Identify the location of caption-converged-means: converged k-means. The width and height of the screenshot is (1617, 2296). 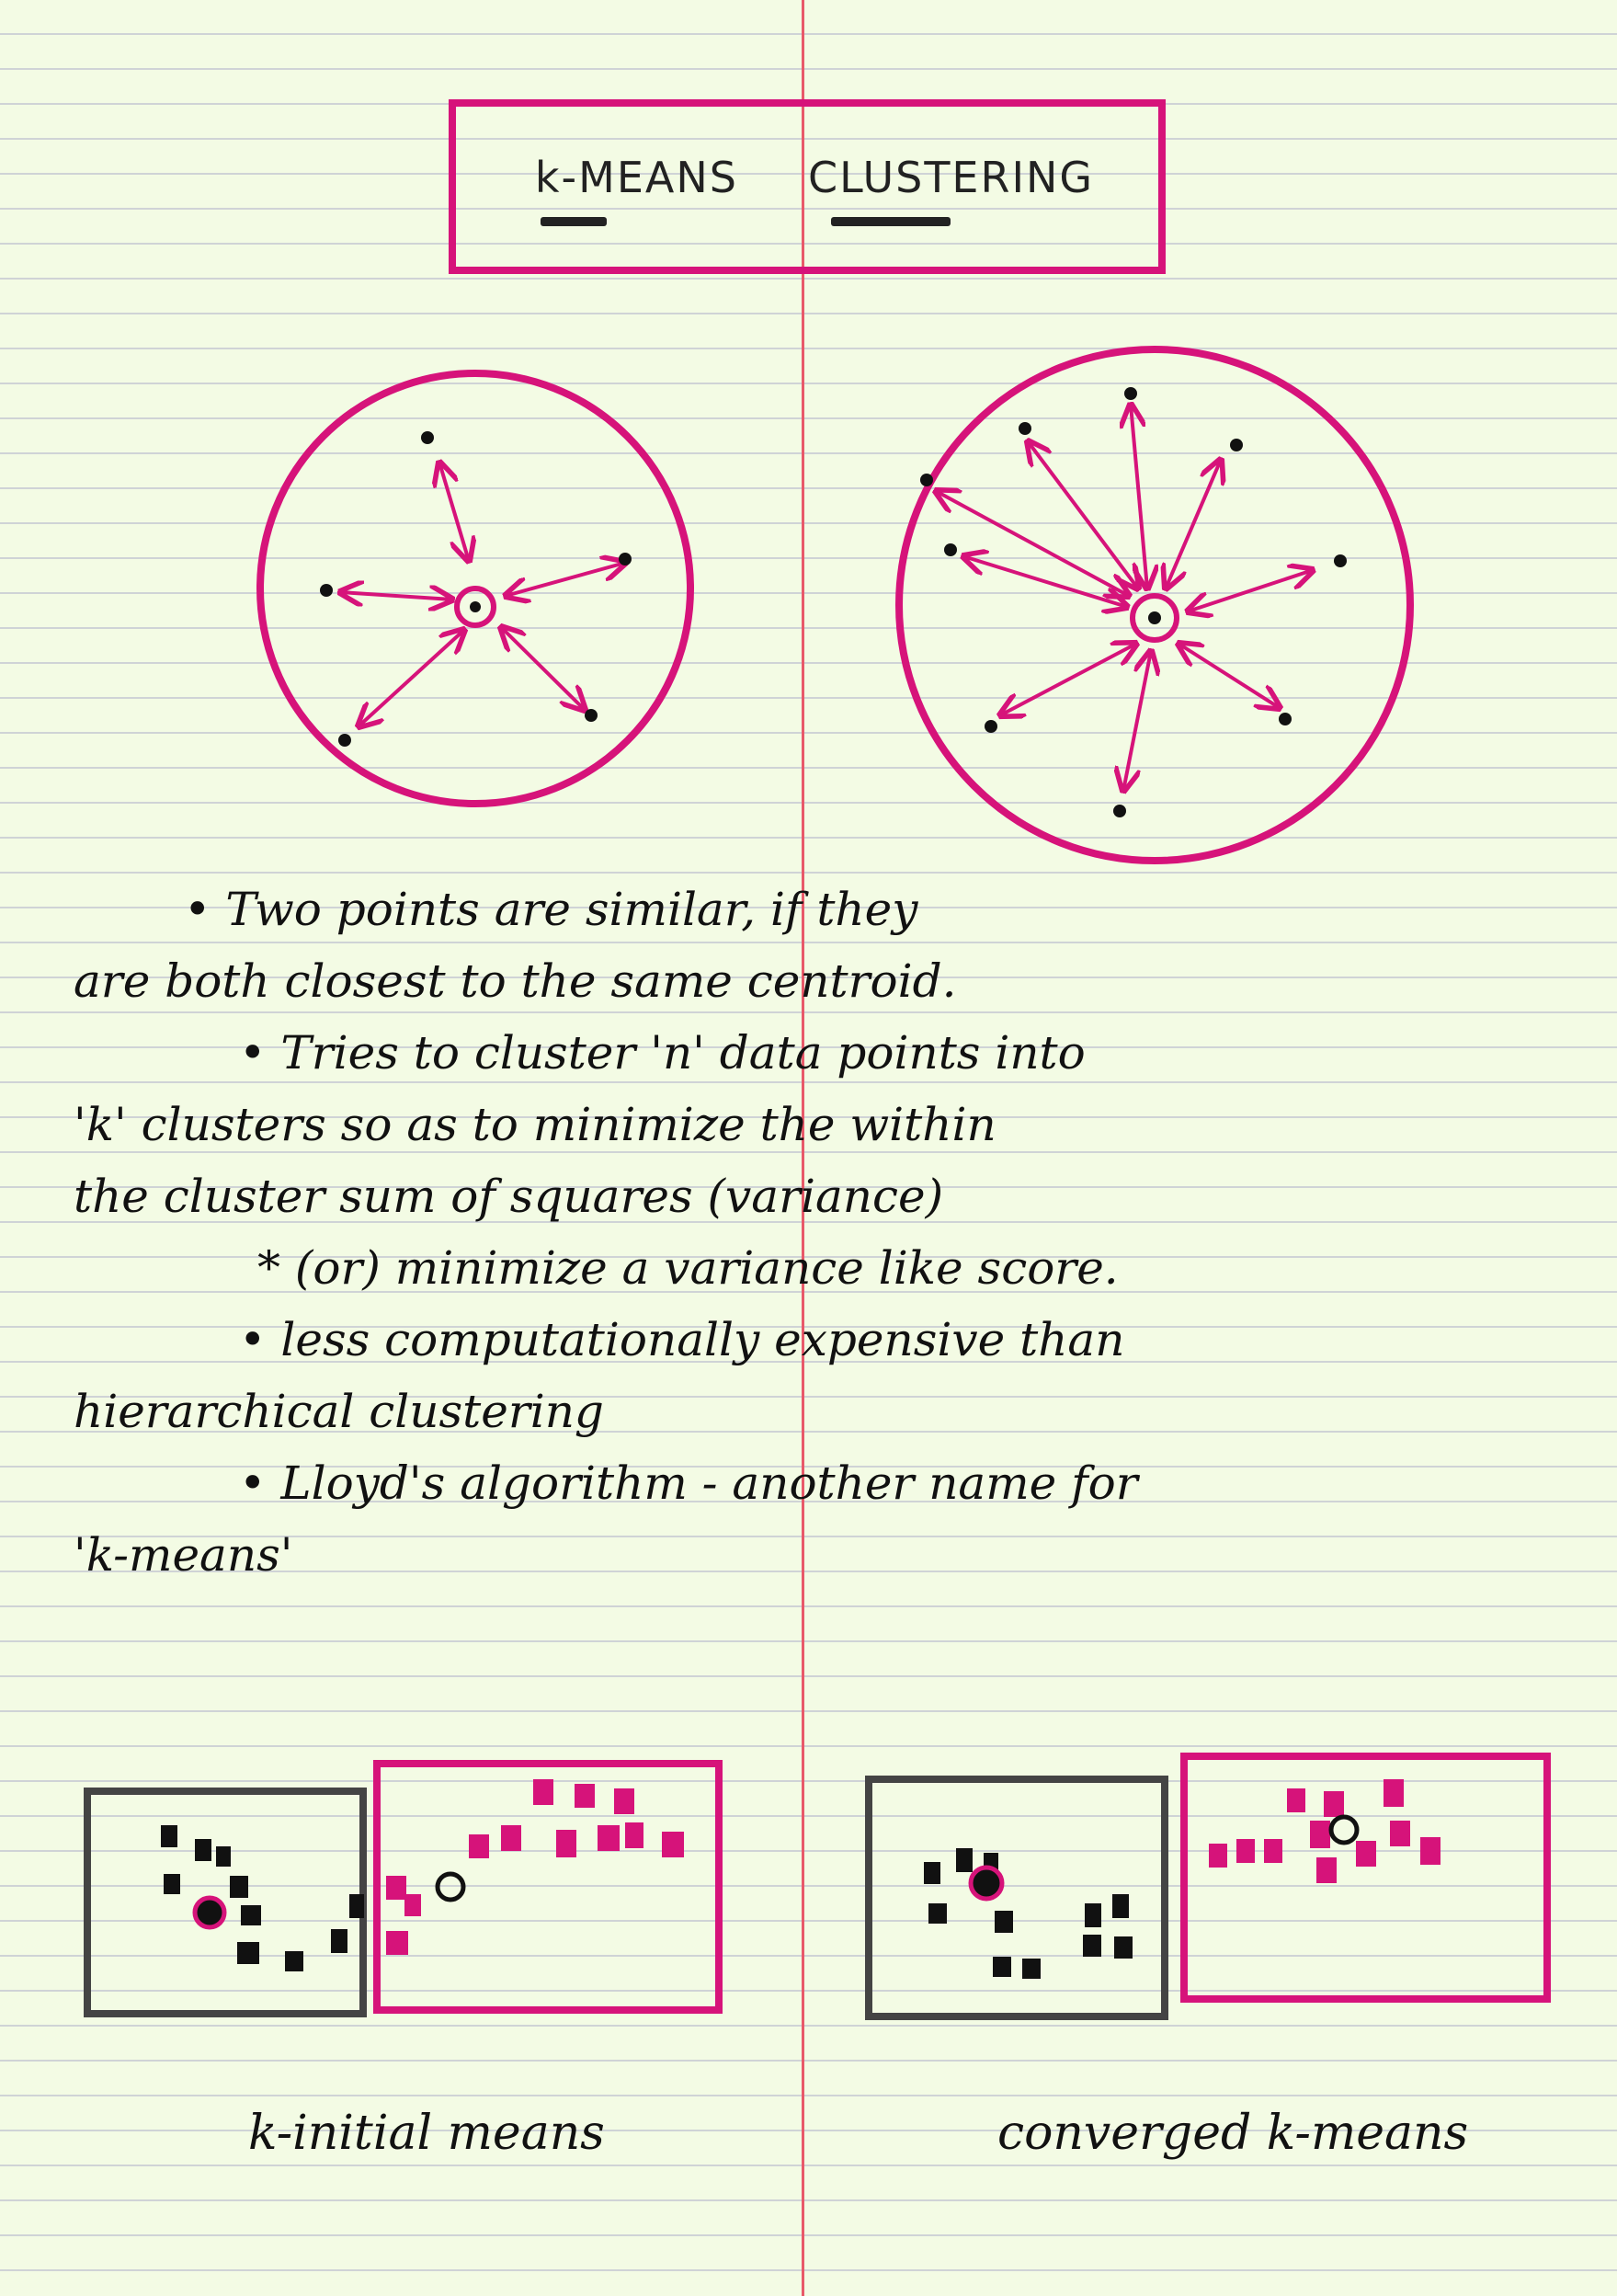
(1233, 2133).